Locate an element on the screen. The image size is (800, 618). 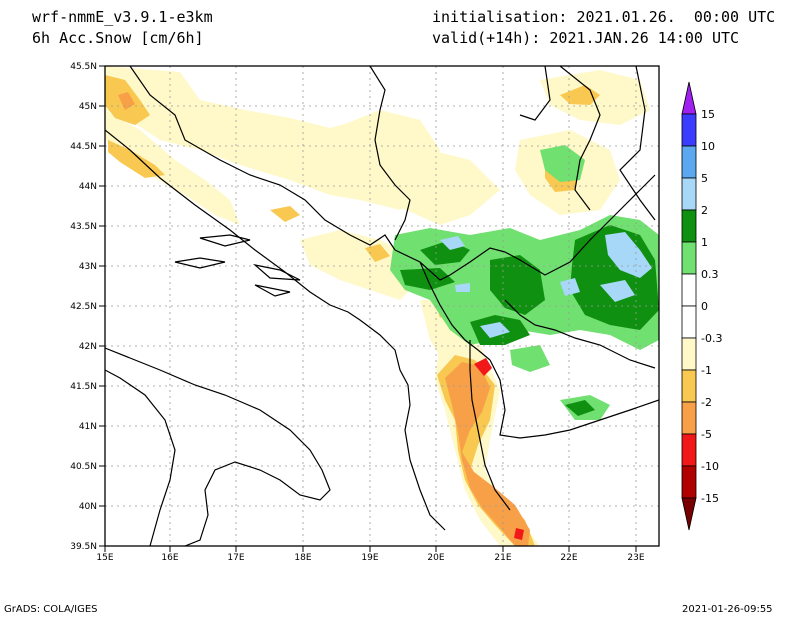
lat-label: 41.5N is located at coordinates (83, 387).